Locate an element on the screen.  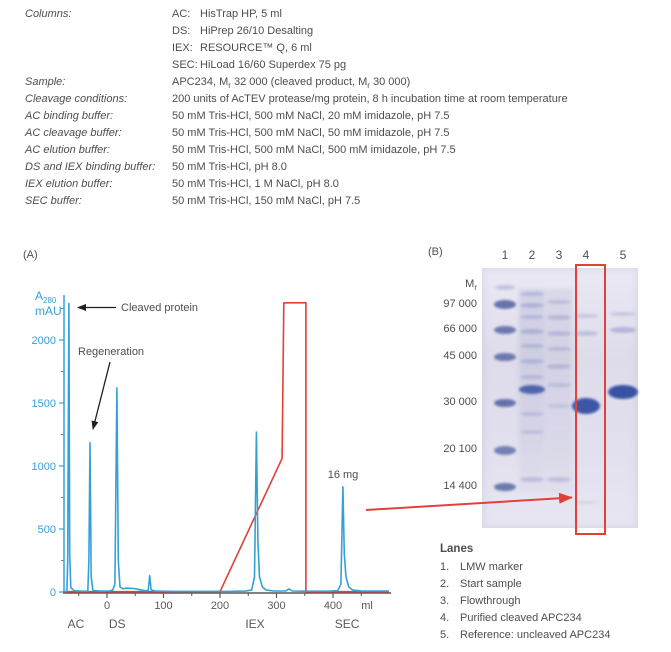
condition-text: APC234, M is located at coordinates (200, 82).